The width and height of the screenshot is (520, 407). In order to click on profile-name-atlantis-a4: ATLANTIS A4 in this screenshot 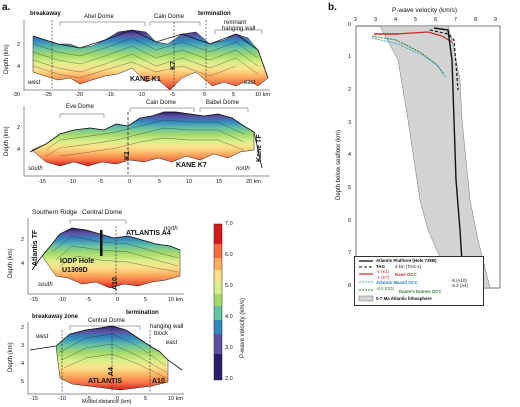, I will do `click(148, 233)`.